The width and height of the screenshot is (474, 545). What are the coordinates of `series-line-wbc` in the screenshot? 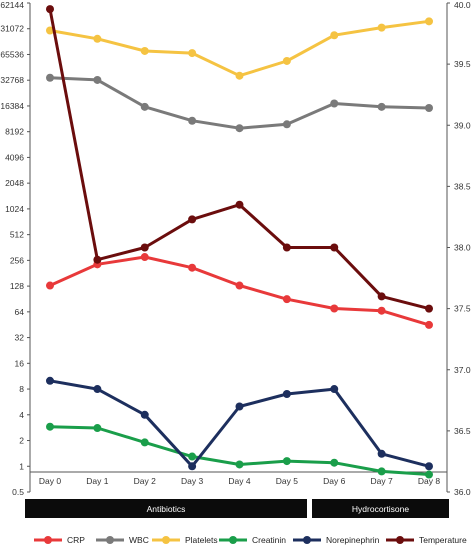 It's located at (239, 103).